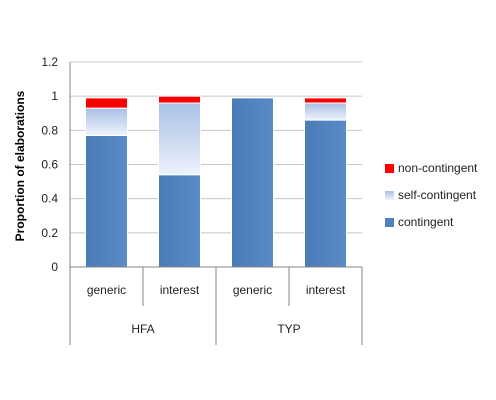 This screenshot has height=400, width=496. I want to click on y-tick-label: 0.2, so click(49, 233).